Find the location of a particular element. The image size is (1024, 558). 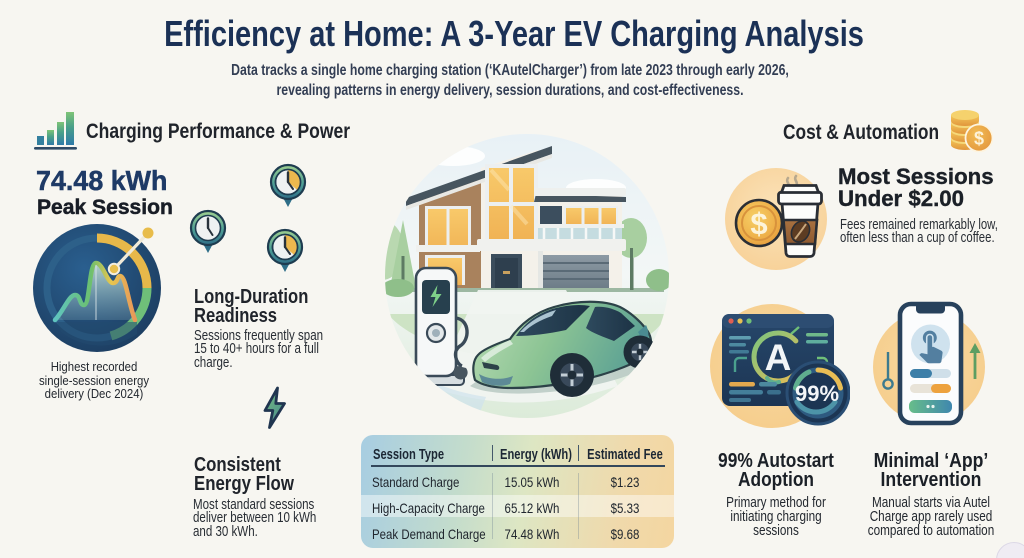

svg-text: 99% is located at coordinates (817, 393).